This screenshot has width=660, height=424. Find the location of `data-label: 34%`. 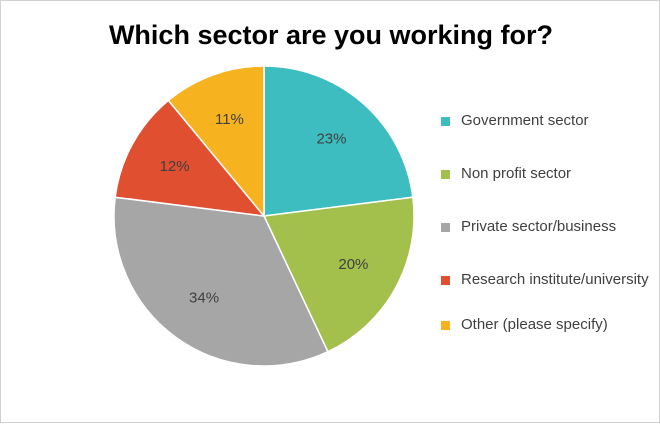

data-label: 34% is located at coordinates (204, 297).